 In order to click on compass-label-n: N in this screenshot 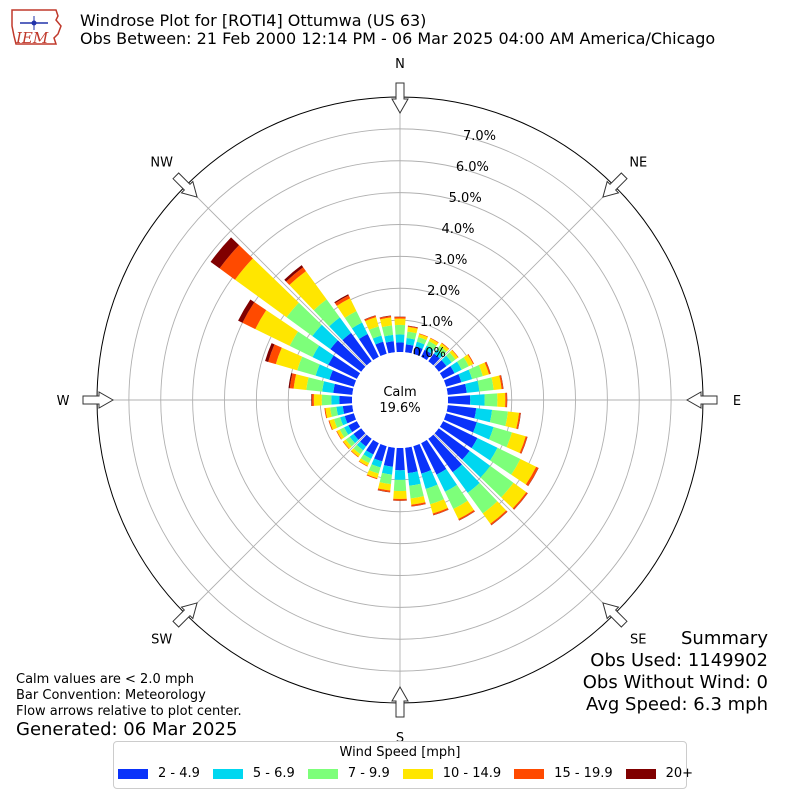, I will do `click(400, 64)`.